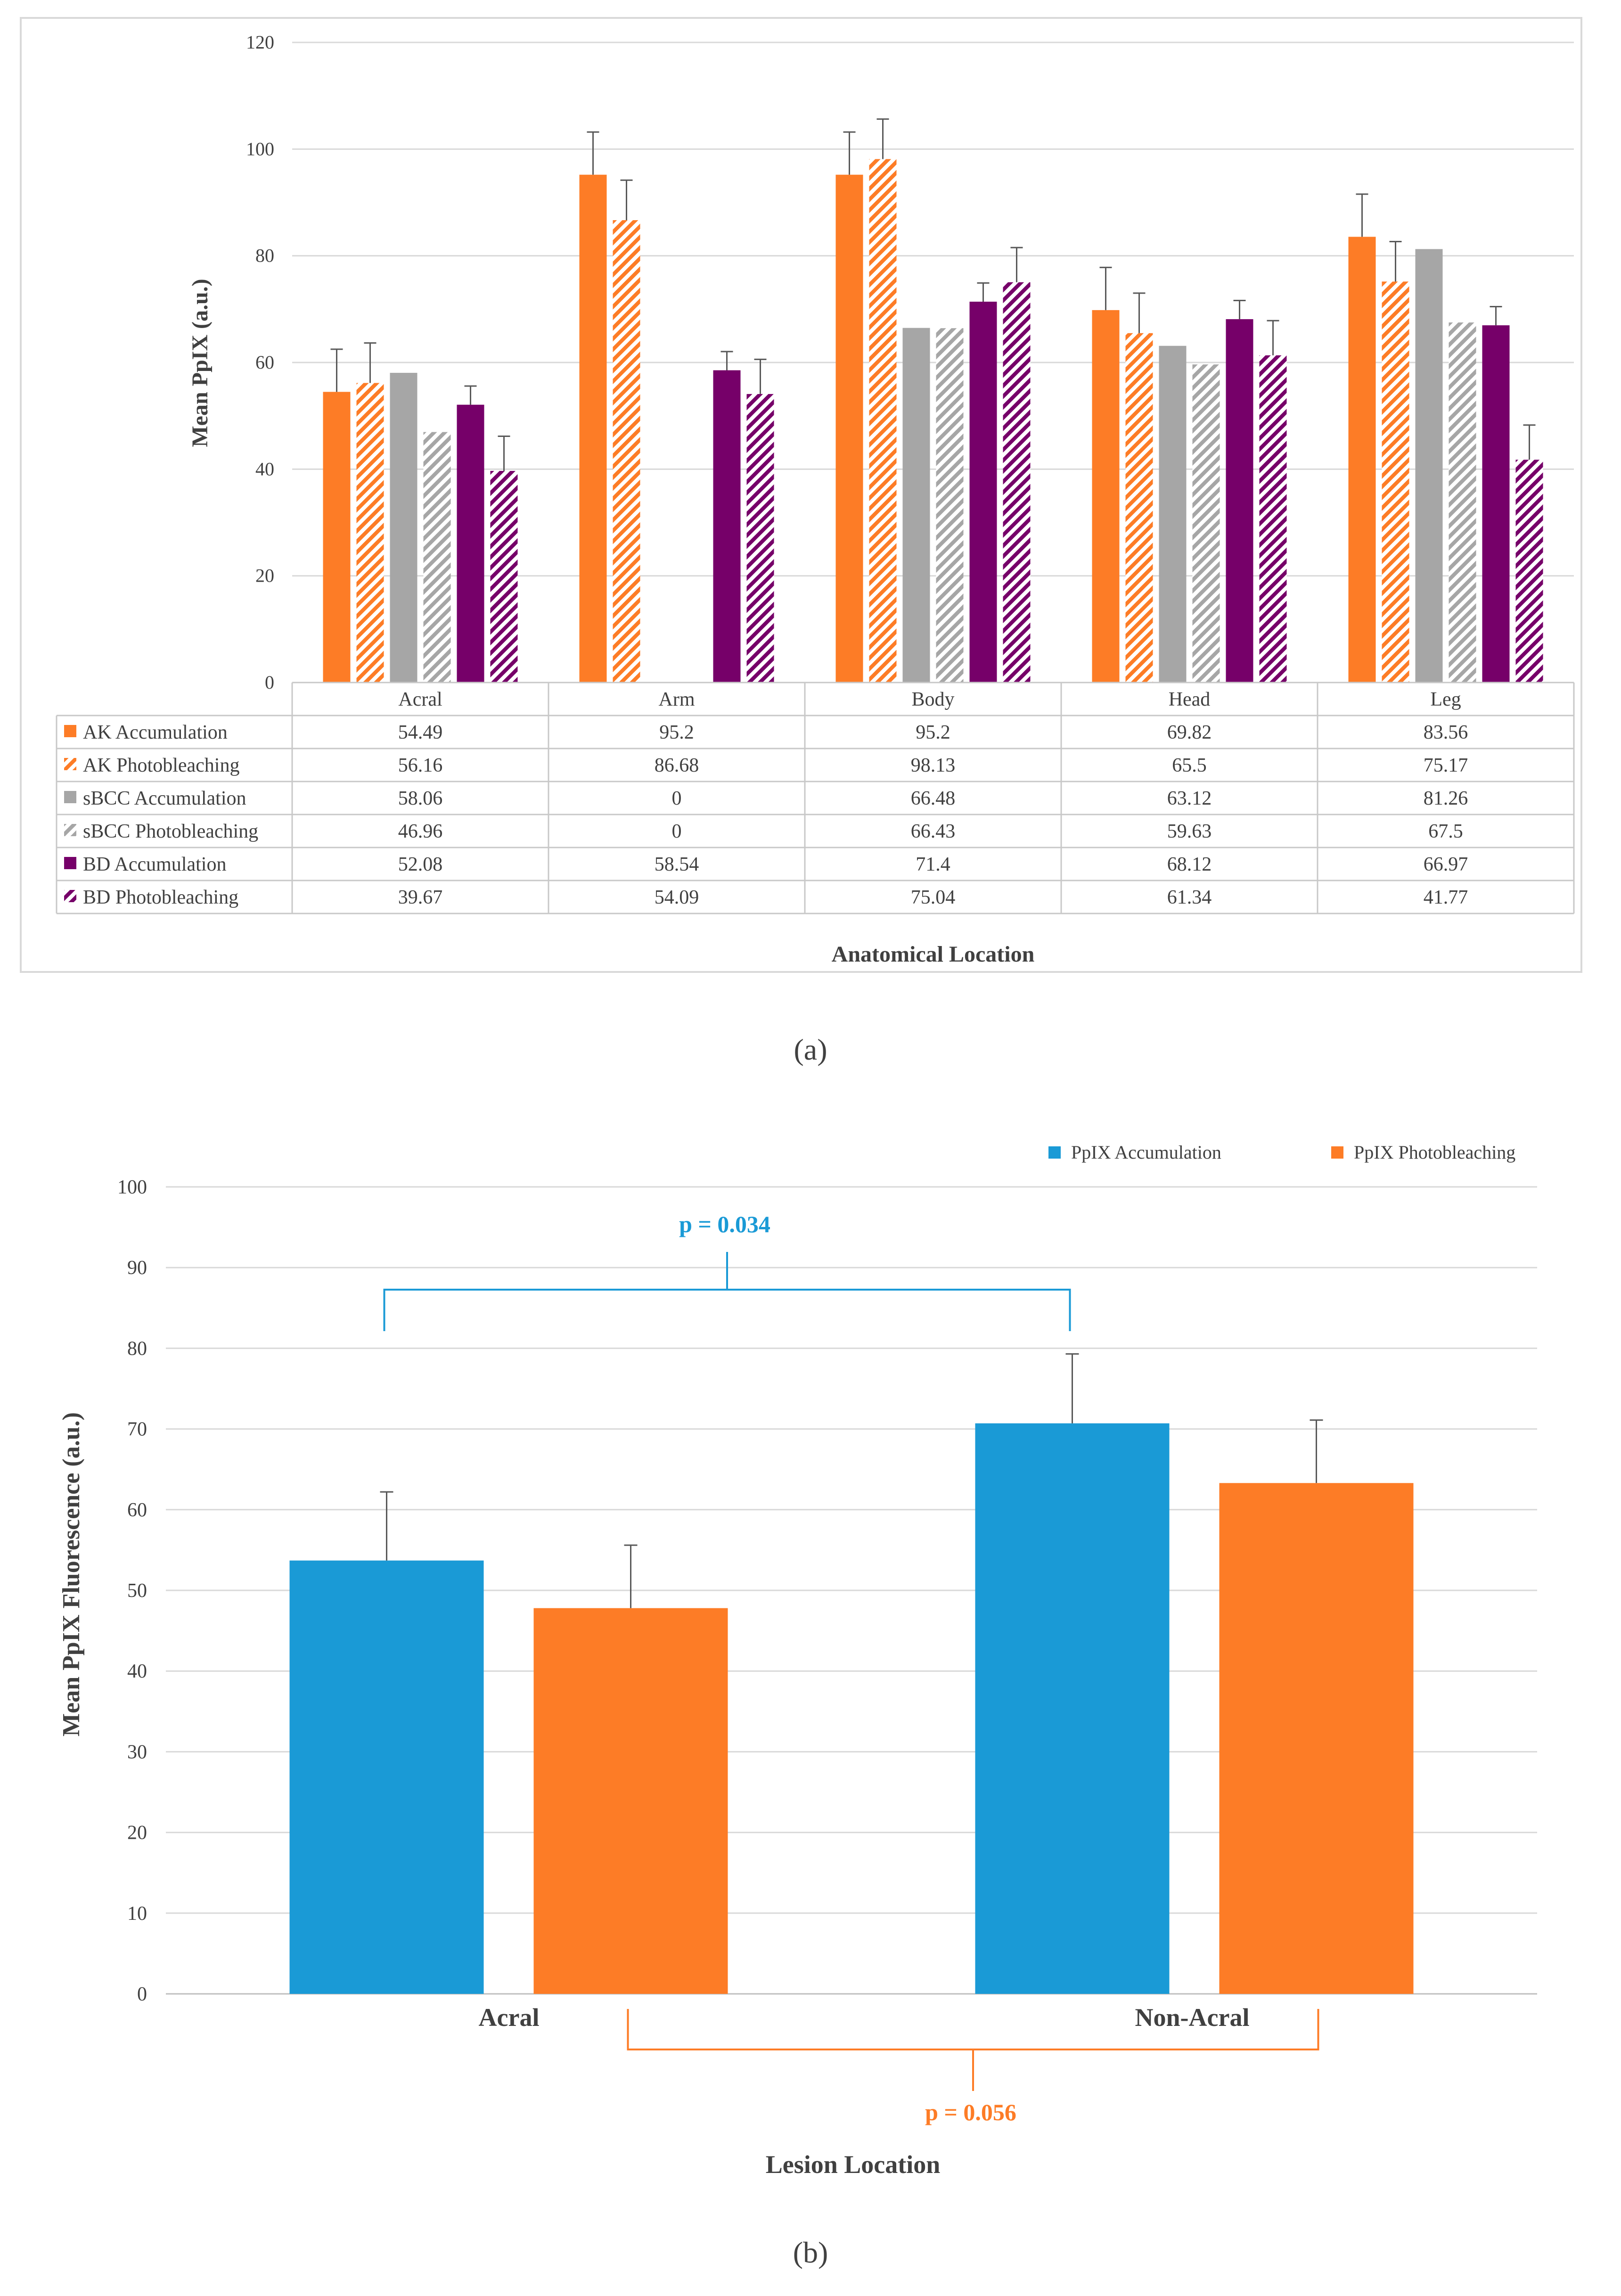 The width and height of the screenshot is (1621, 2296). What do you see at coordinates (170, 831) in the screenshot?
I see `legend-label-sbcc-photobleaching: sBCC Photobleaching` at bounding box center [170, 831].